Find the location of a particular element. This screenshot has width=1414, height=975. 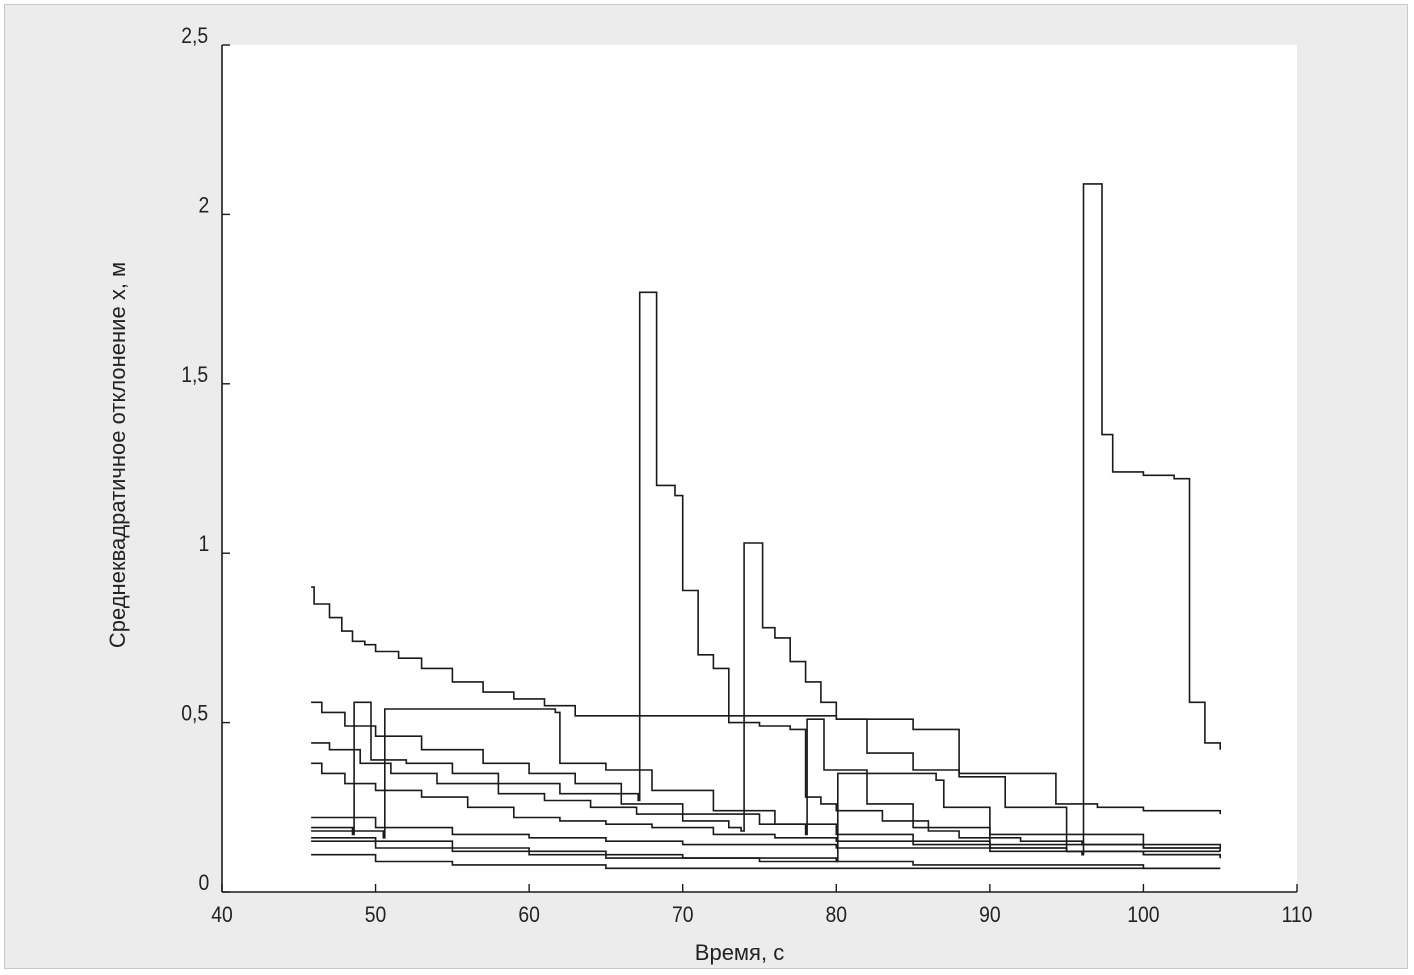

x-tick-label: 50 is located at coordinates (376, 915).